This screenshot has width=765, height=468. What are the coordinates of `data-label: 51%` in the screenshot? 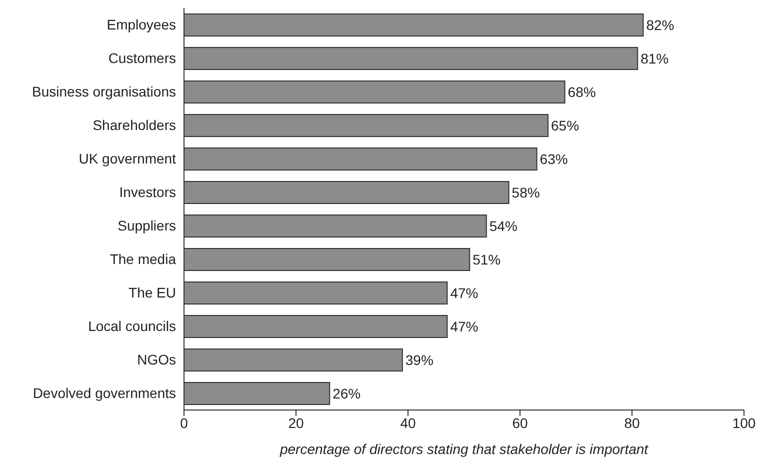 It's located at (486, 259).